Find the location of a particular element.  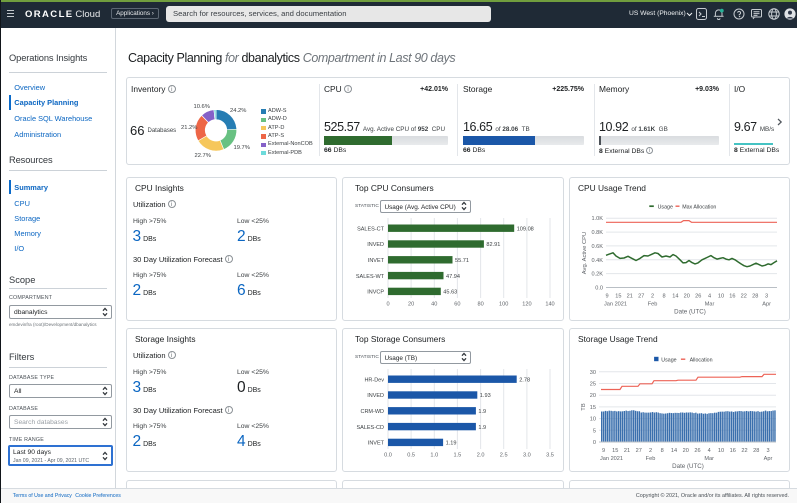

svg-text: 45.63 is located at coordinates (450, 293).